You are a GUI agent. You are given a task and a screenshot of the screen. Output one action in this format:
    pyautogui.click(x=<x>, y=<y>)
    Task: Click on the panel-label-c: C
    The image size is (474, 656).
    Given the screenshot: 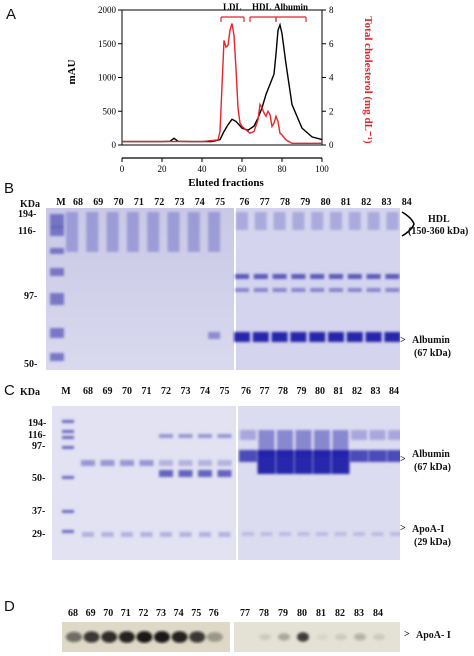 What is the action you would take?
    pyautogui.click(x=9, y=390)
    